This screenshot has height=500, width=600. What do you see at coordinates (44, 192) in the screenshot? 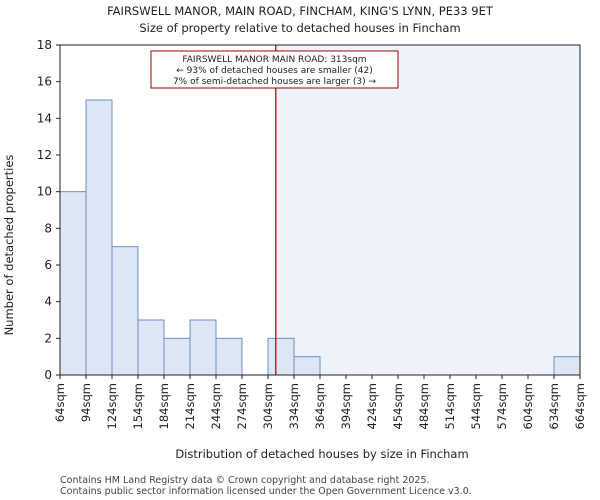
I see `y-tick-label: 10` at bounding box center [44, 192].